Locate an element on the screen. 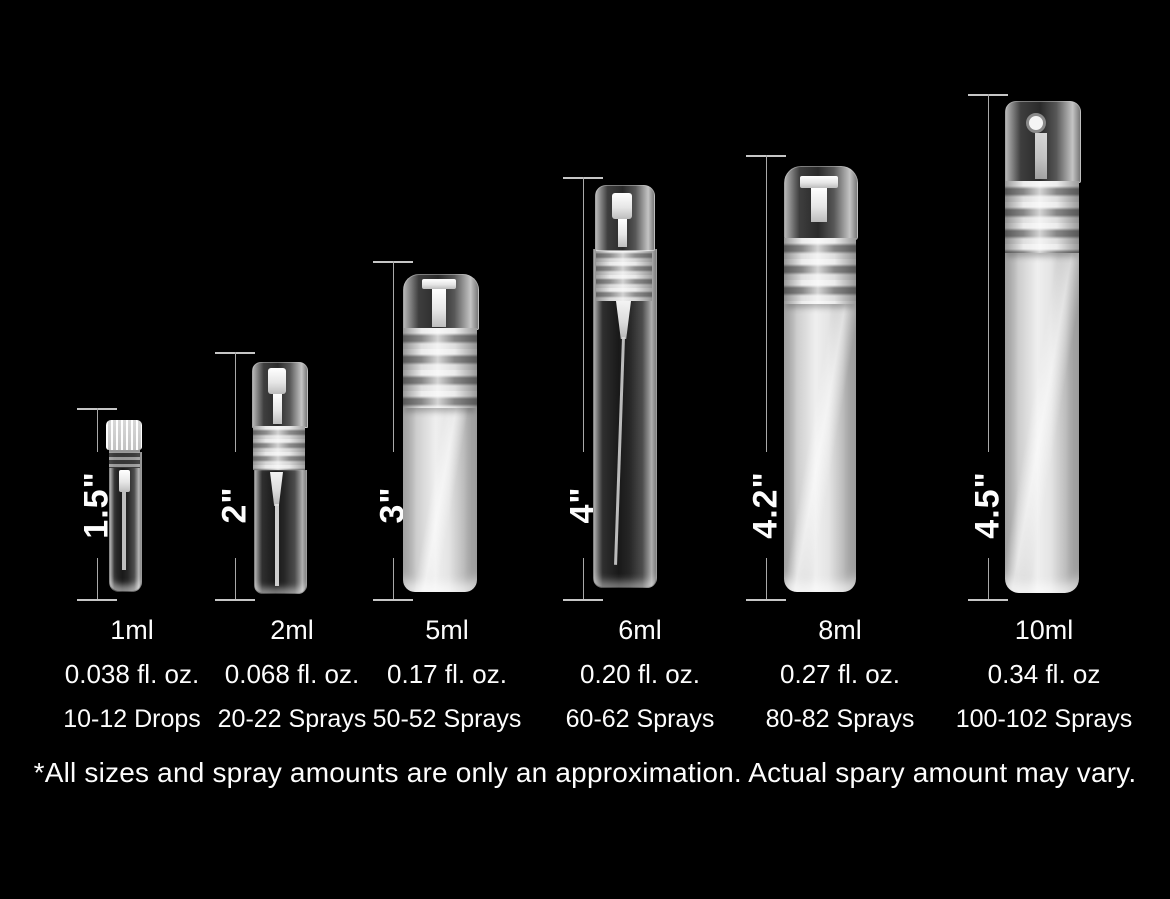 Image resolution: width=1170 pixels, height=899 pixels. bottle-2ml is located at coordinates (279, 478).